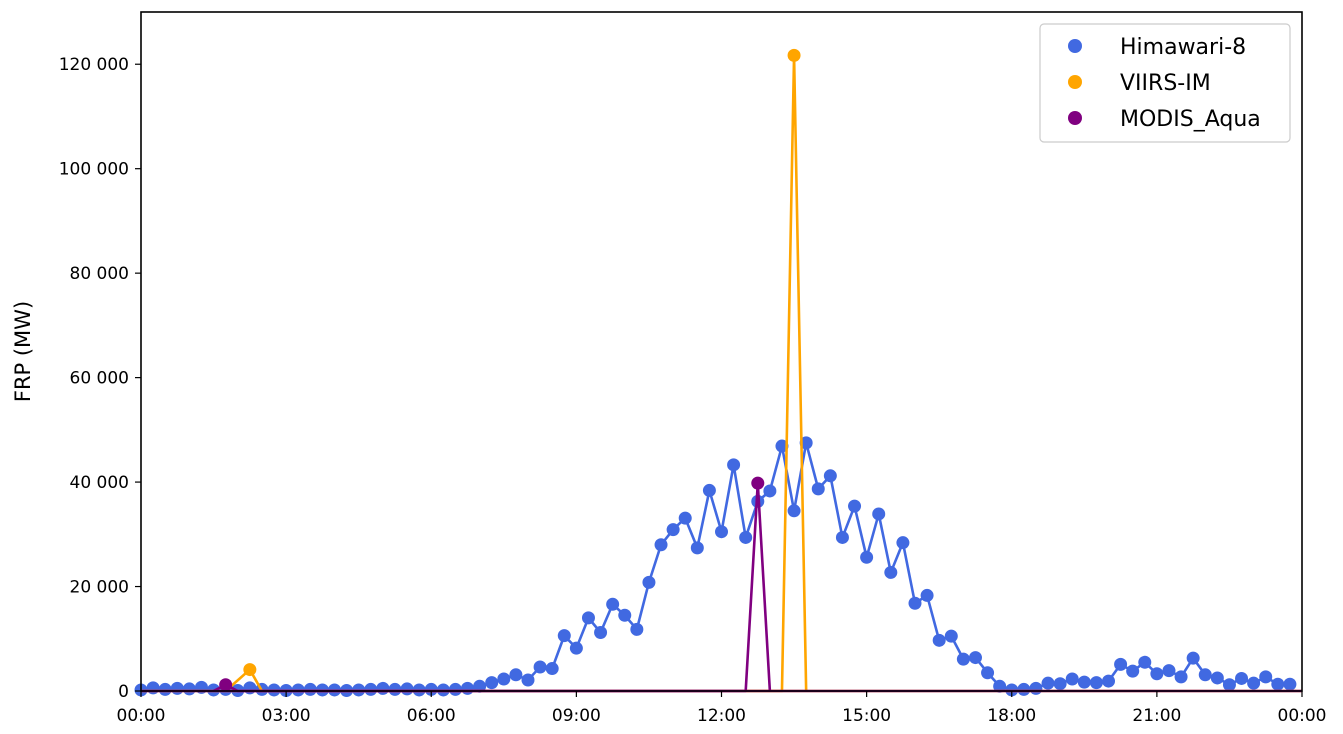  I want to click on legend-label: MODIS_Aqua, so click(1190, 119).